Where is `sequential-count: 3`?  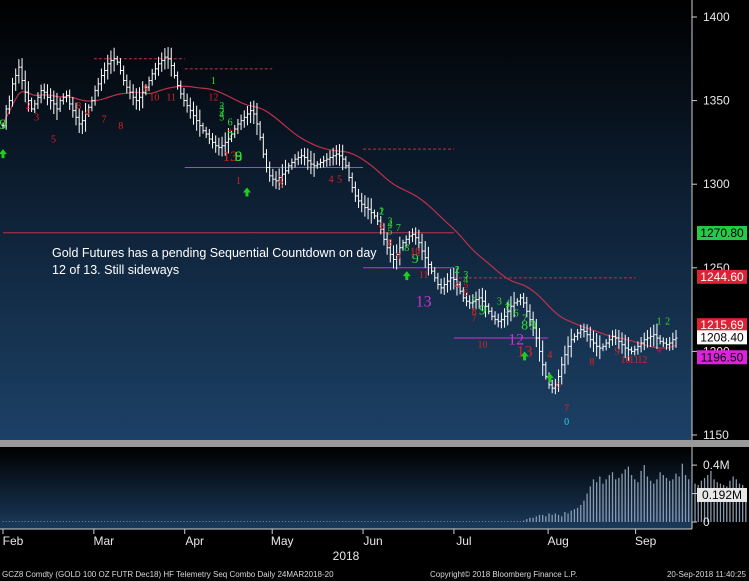 sequential-count: 3 is located at coordinates (465, 275).